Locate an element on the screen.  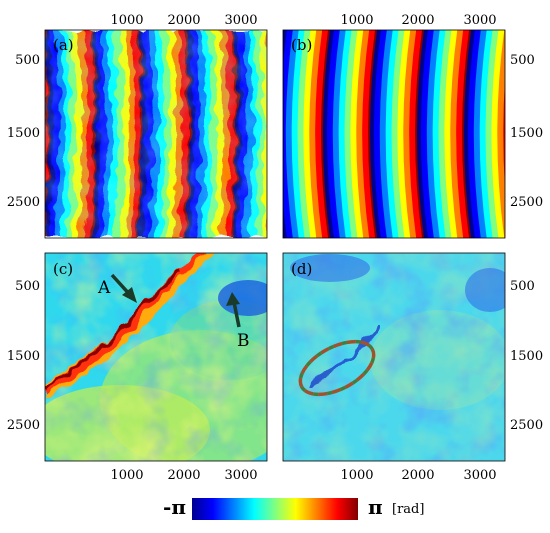
annotation-b-text: B is located at coordinates (243, 341).